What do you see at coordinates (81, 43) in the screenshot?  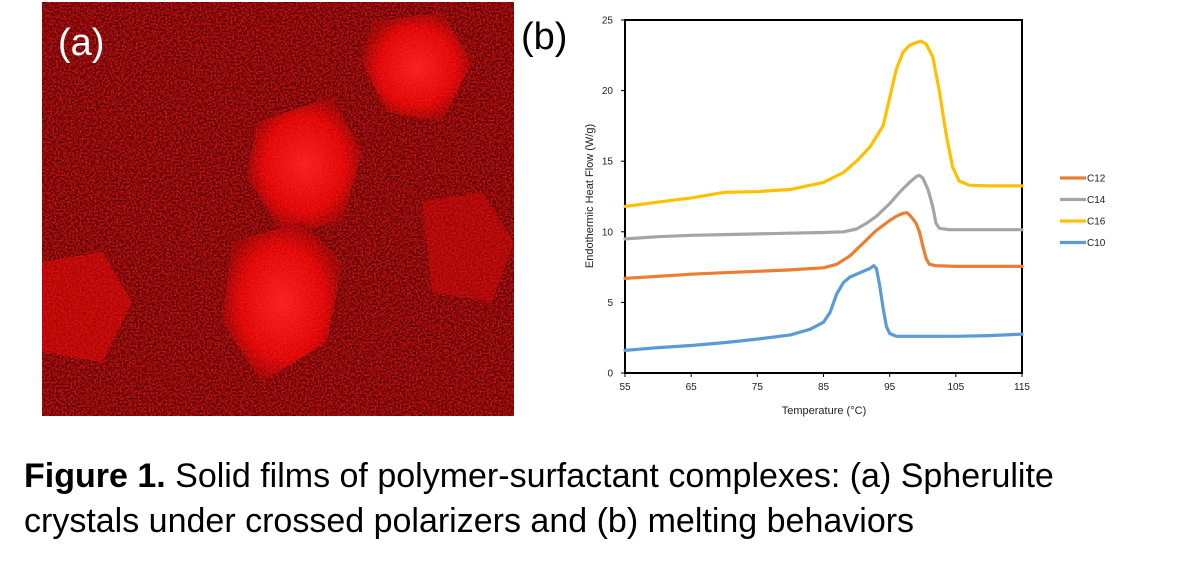 I see `panel-a-label: (a)` at bounding box center [81, 43].